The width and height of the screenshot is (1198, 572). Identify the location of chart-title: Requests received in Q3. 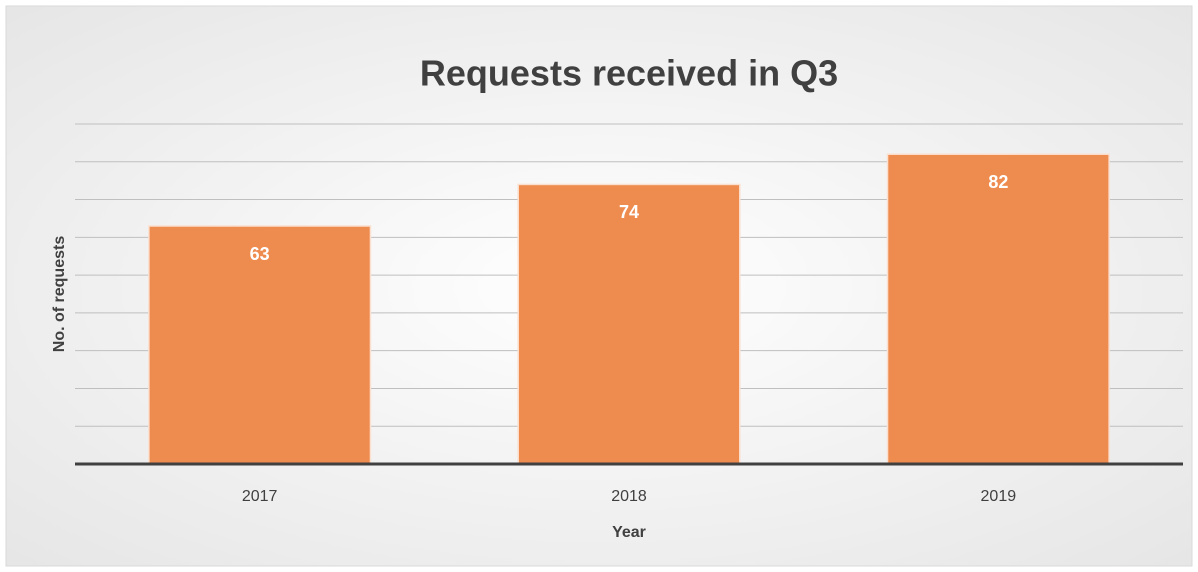
(629, 73).